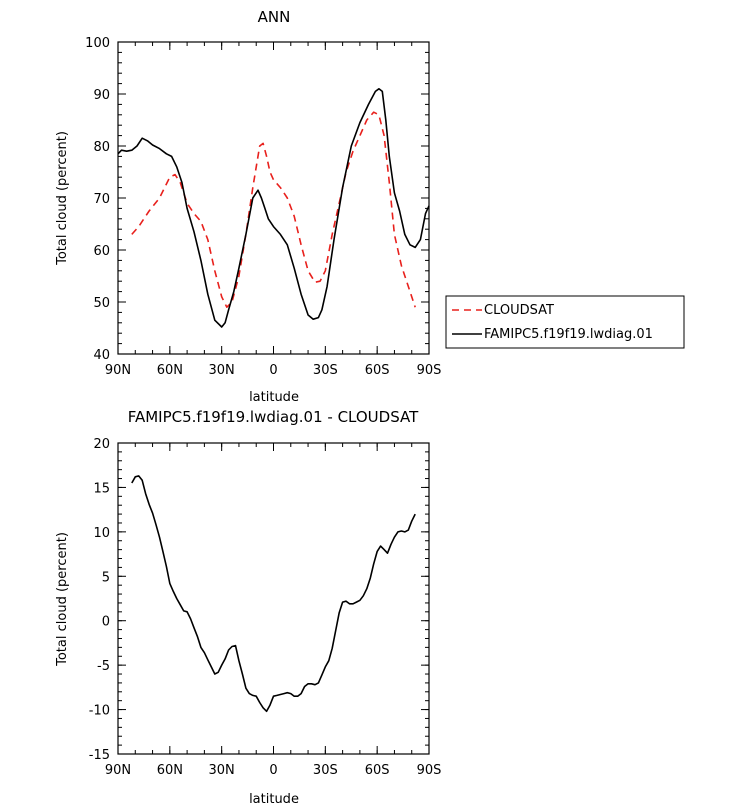  What do you see at coordinates (106, 577) in the screenshot?
I see `bottom-ytick-label: 5` at bounding box center [106, 577].